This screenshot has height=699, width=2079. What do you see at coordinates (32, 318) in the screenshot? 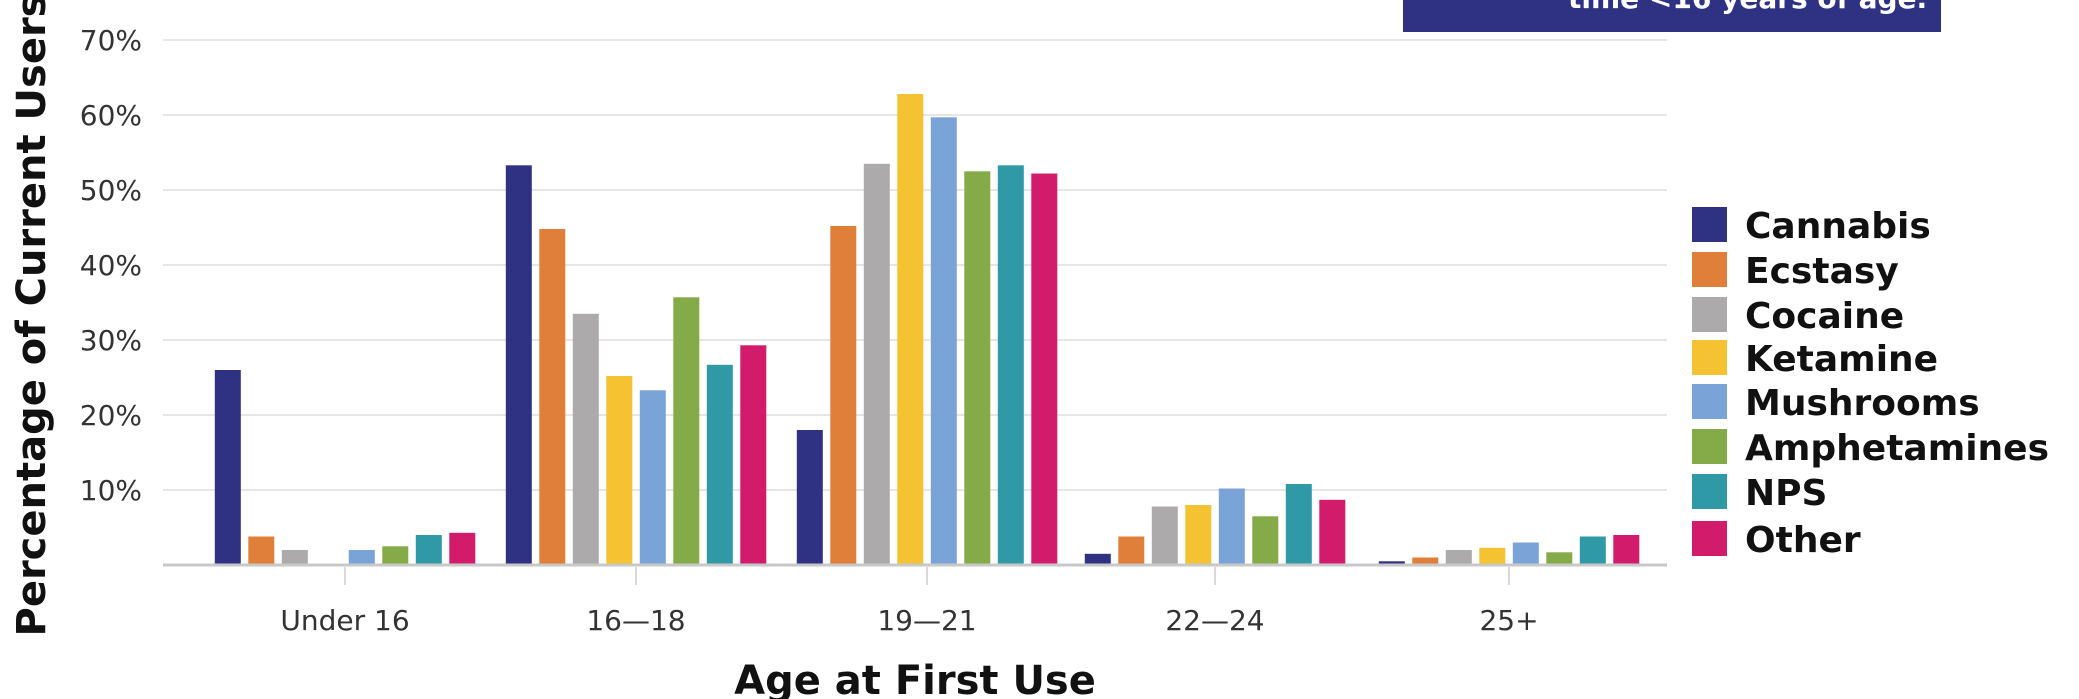
I see `y-axis-title: Percentage of Current Users` at bounding box center [32, 318].